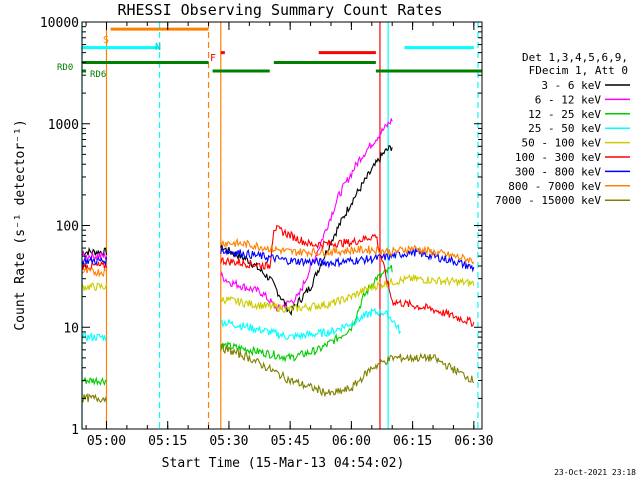  What do you see at coordinates (283, 463) in the screenshot?
I see `x-axis-label: Start Time (15-Mar-13 04:54:02)` at bounding box center [283, 463].